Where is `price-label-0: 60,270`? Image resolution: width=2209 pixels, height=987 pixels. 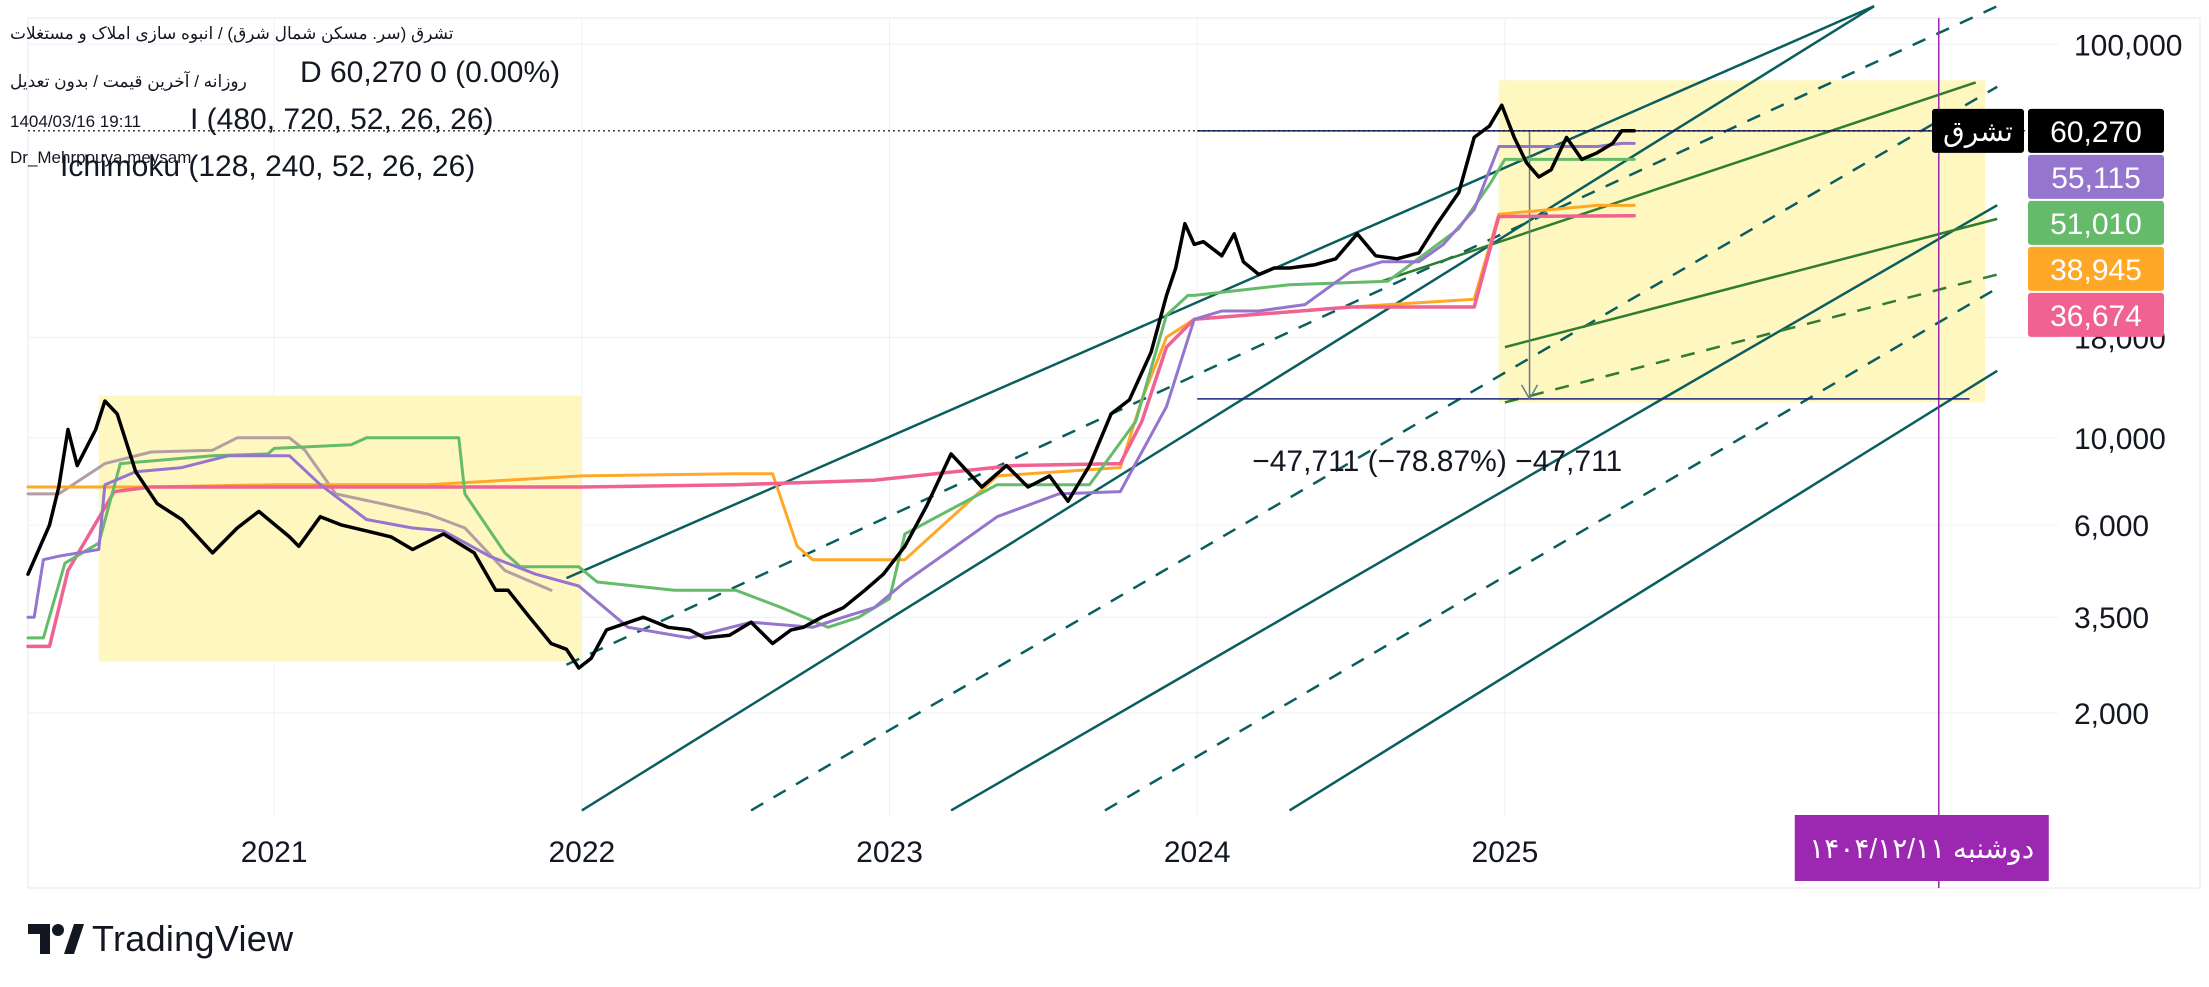 price-label-0: 60,270 is located at coordinates (2096, 132).